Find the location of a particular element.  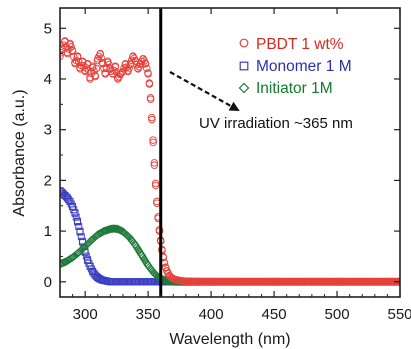

legend-marker-pbdt is located at coordinates (244, 43).